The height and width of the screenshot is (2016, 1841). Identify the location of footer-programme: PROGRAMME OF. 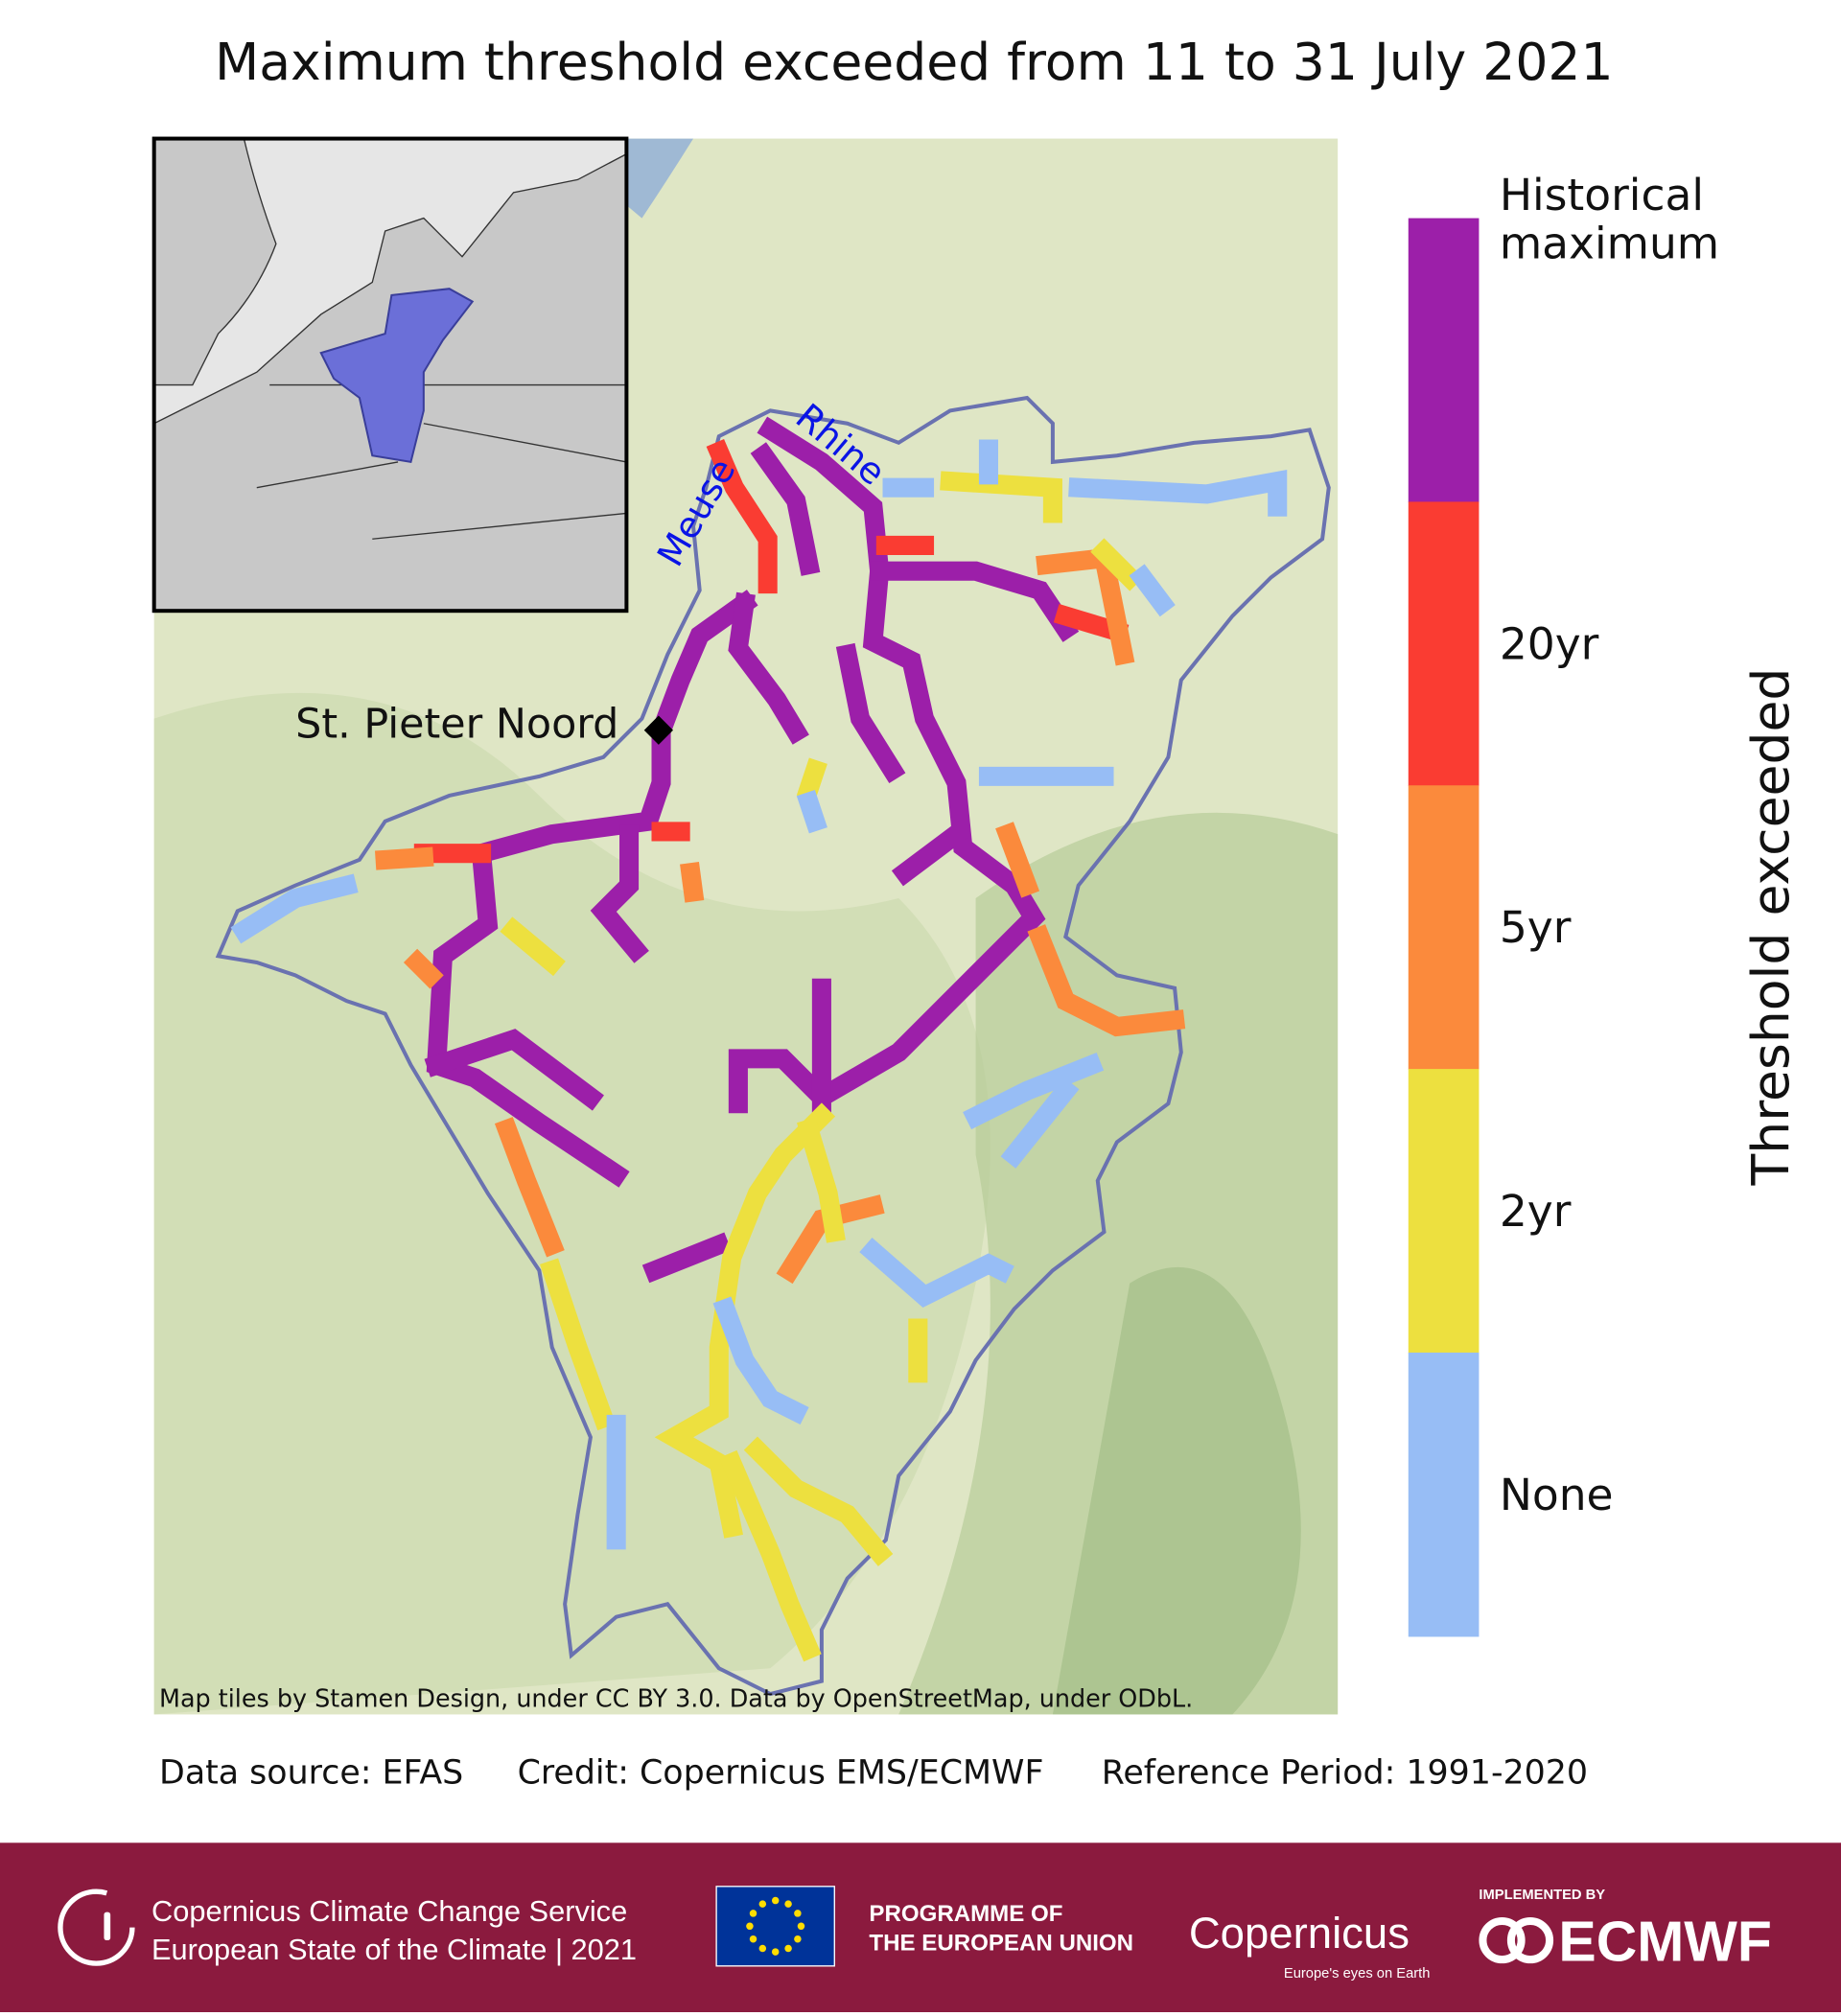
(965, 1914).